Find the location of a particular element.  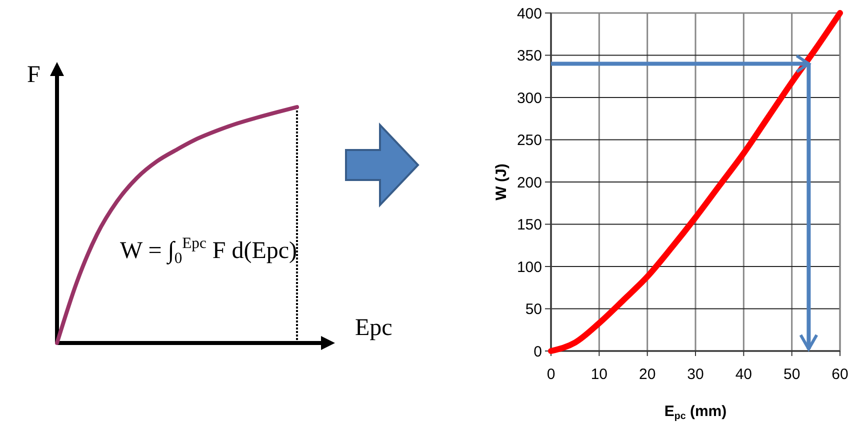

x-tick-label: 50 is located at coordinates (791, 374).